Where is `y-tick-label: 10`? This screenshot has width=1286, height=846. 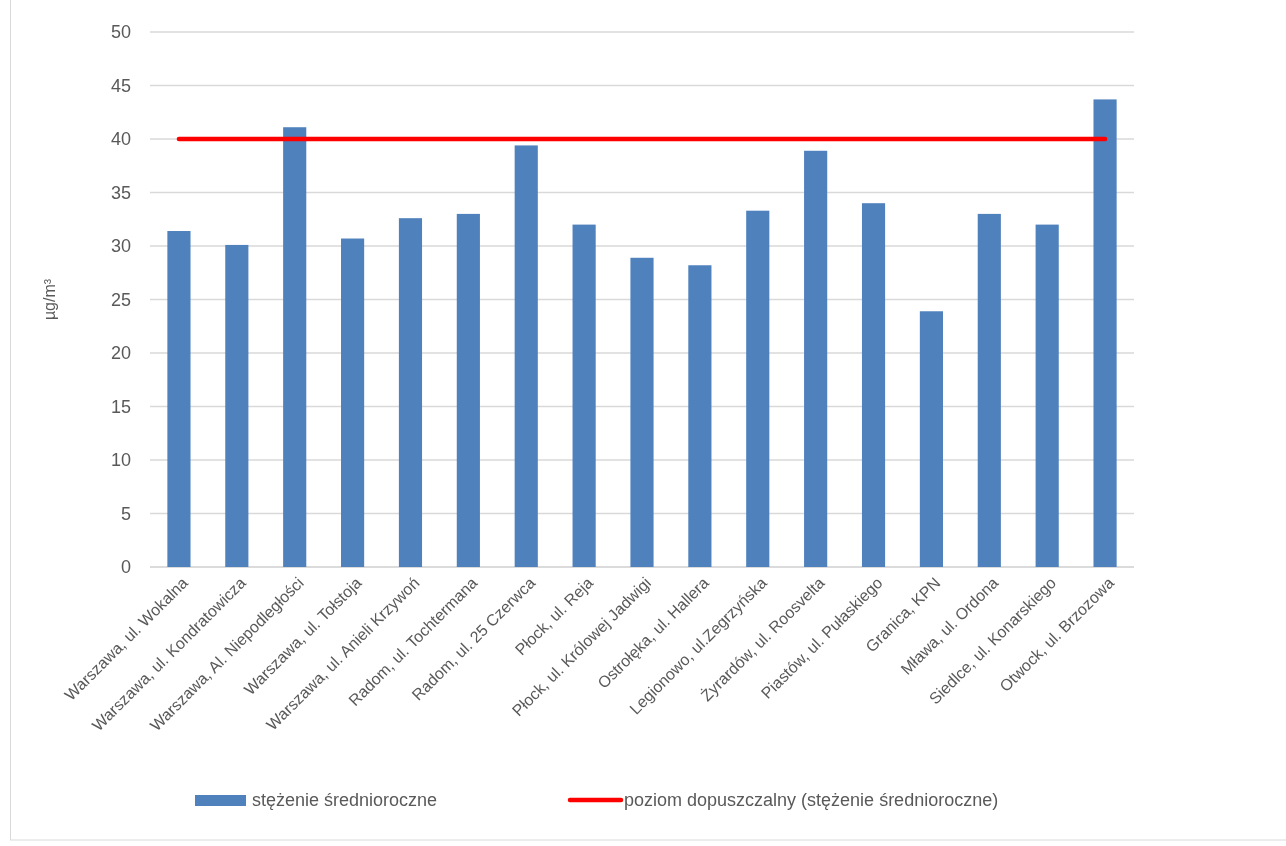 y-tick-label: 10 is located at coordinates (120, 460).